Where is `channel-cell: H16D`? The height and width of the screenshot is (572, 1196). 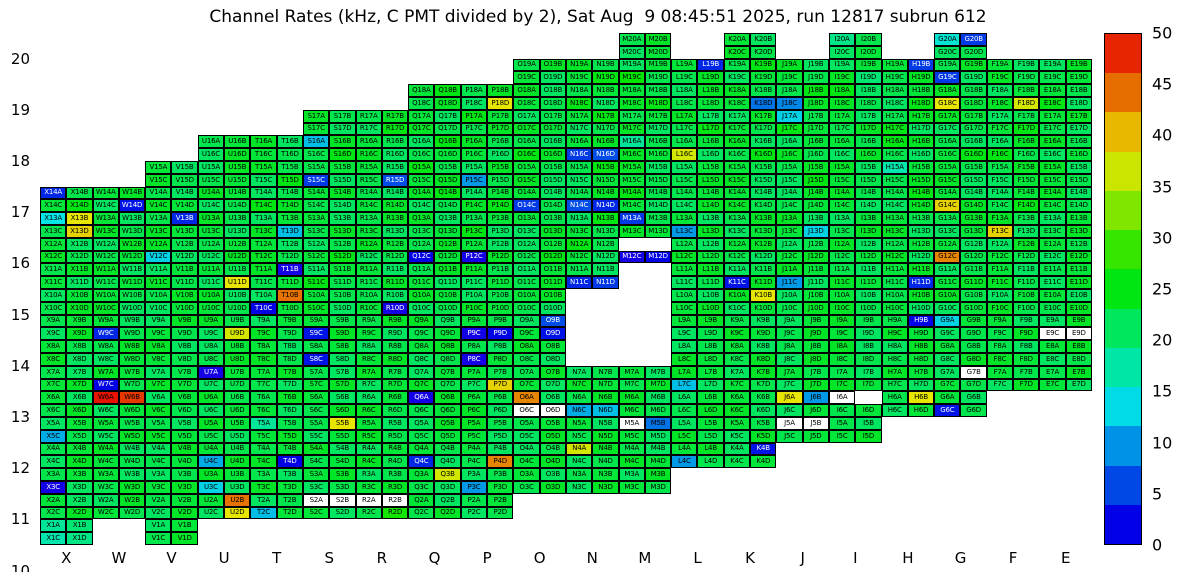
channel-cell: H16D is located at coordinates (921, 154).